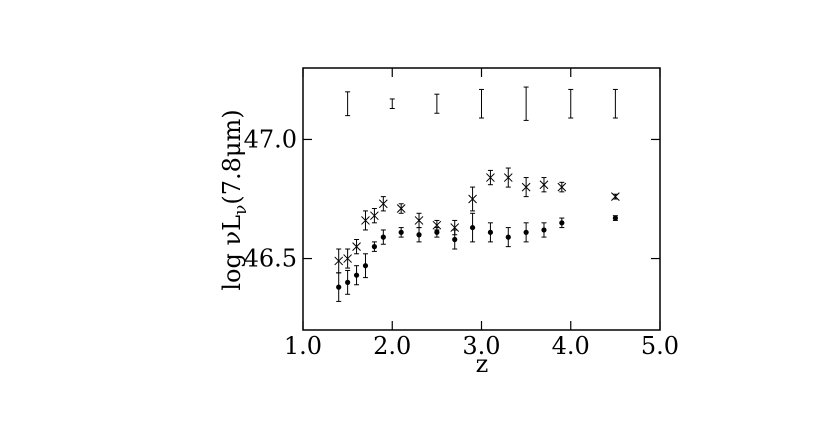 The width and height of the screenshot is (813, 444). What do you see at coordinates (571, 346) in the screenshot?
I see `x-tick-label: 4.0` at bounding box center [571, 346].